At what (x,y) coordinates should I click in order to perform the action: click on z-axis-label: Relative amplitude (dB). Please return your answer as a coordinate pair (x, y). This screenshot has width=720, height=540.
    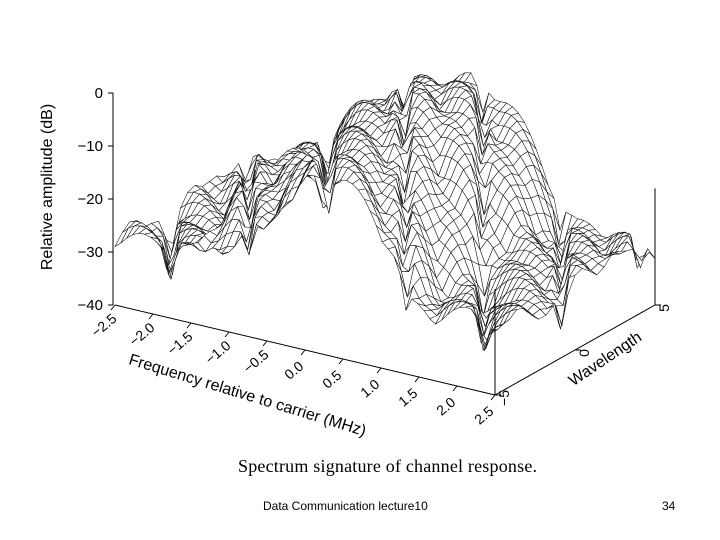
    Looking at the image, I should click on (47, 187).